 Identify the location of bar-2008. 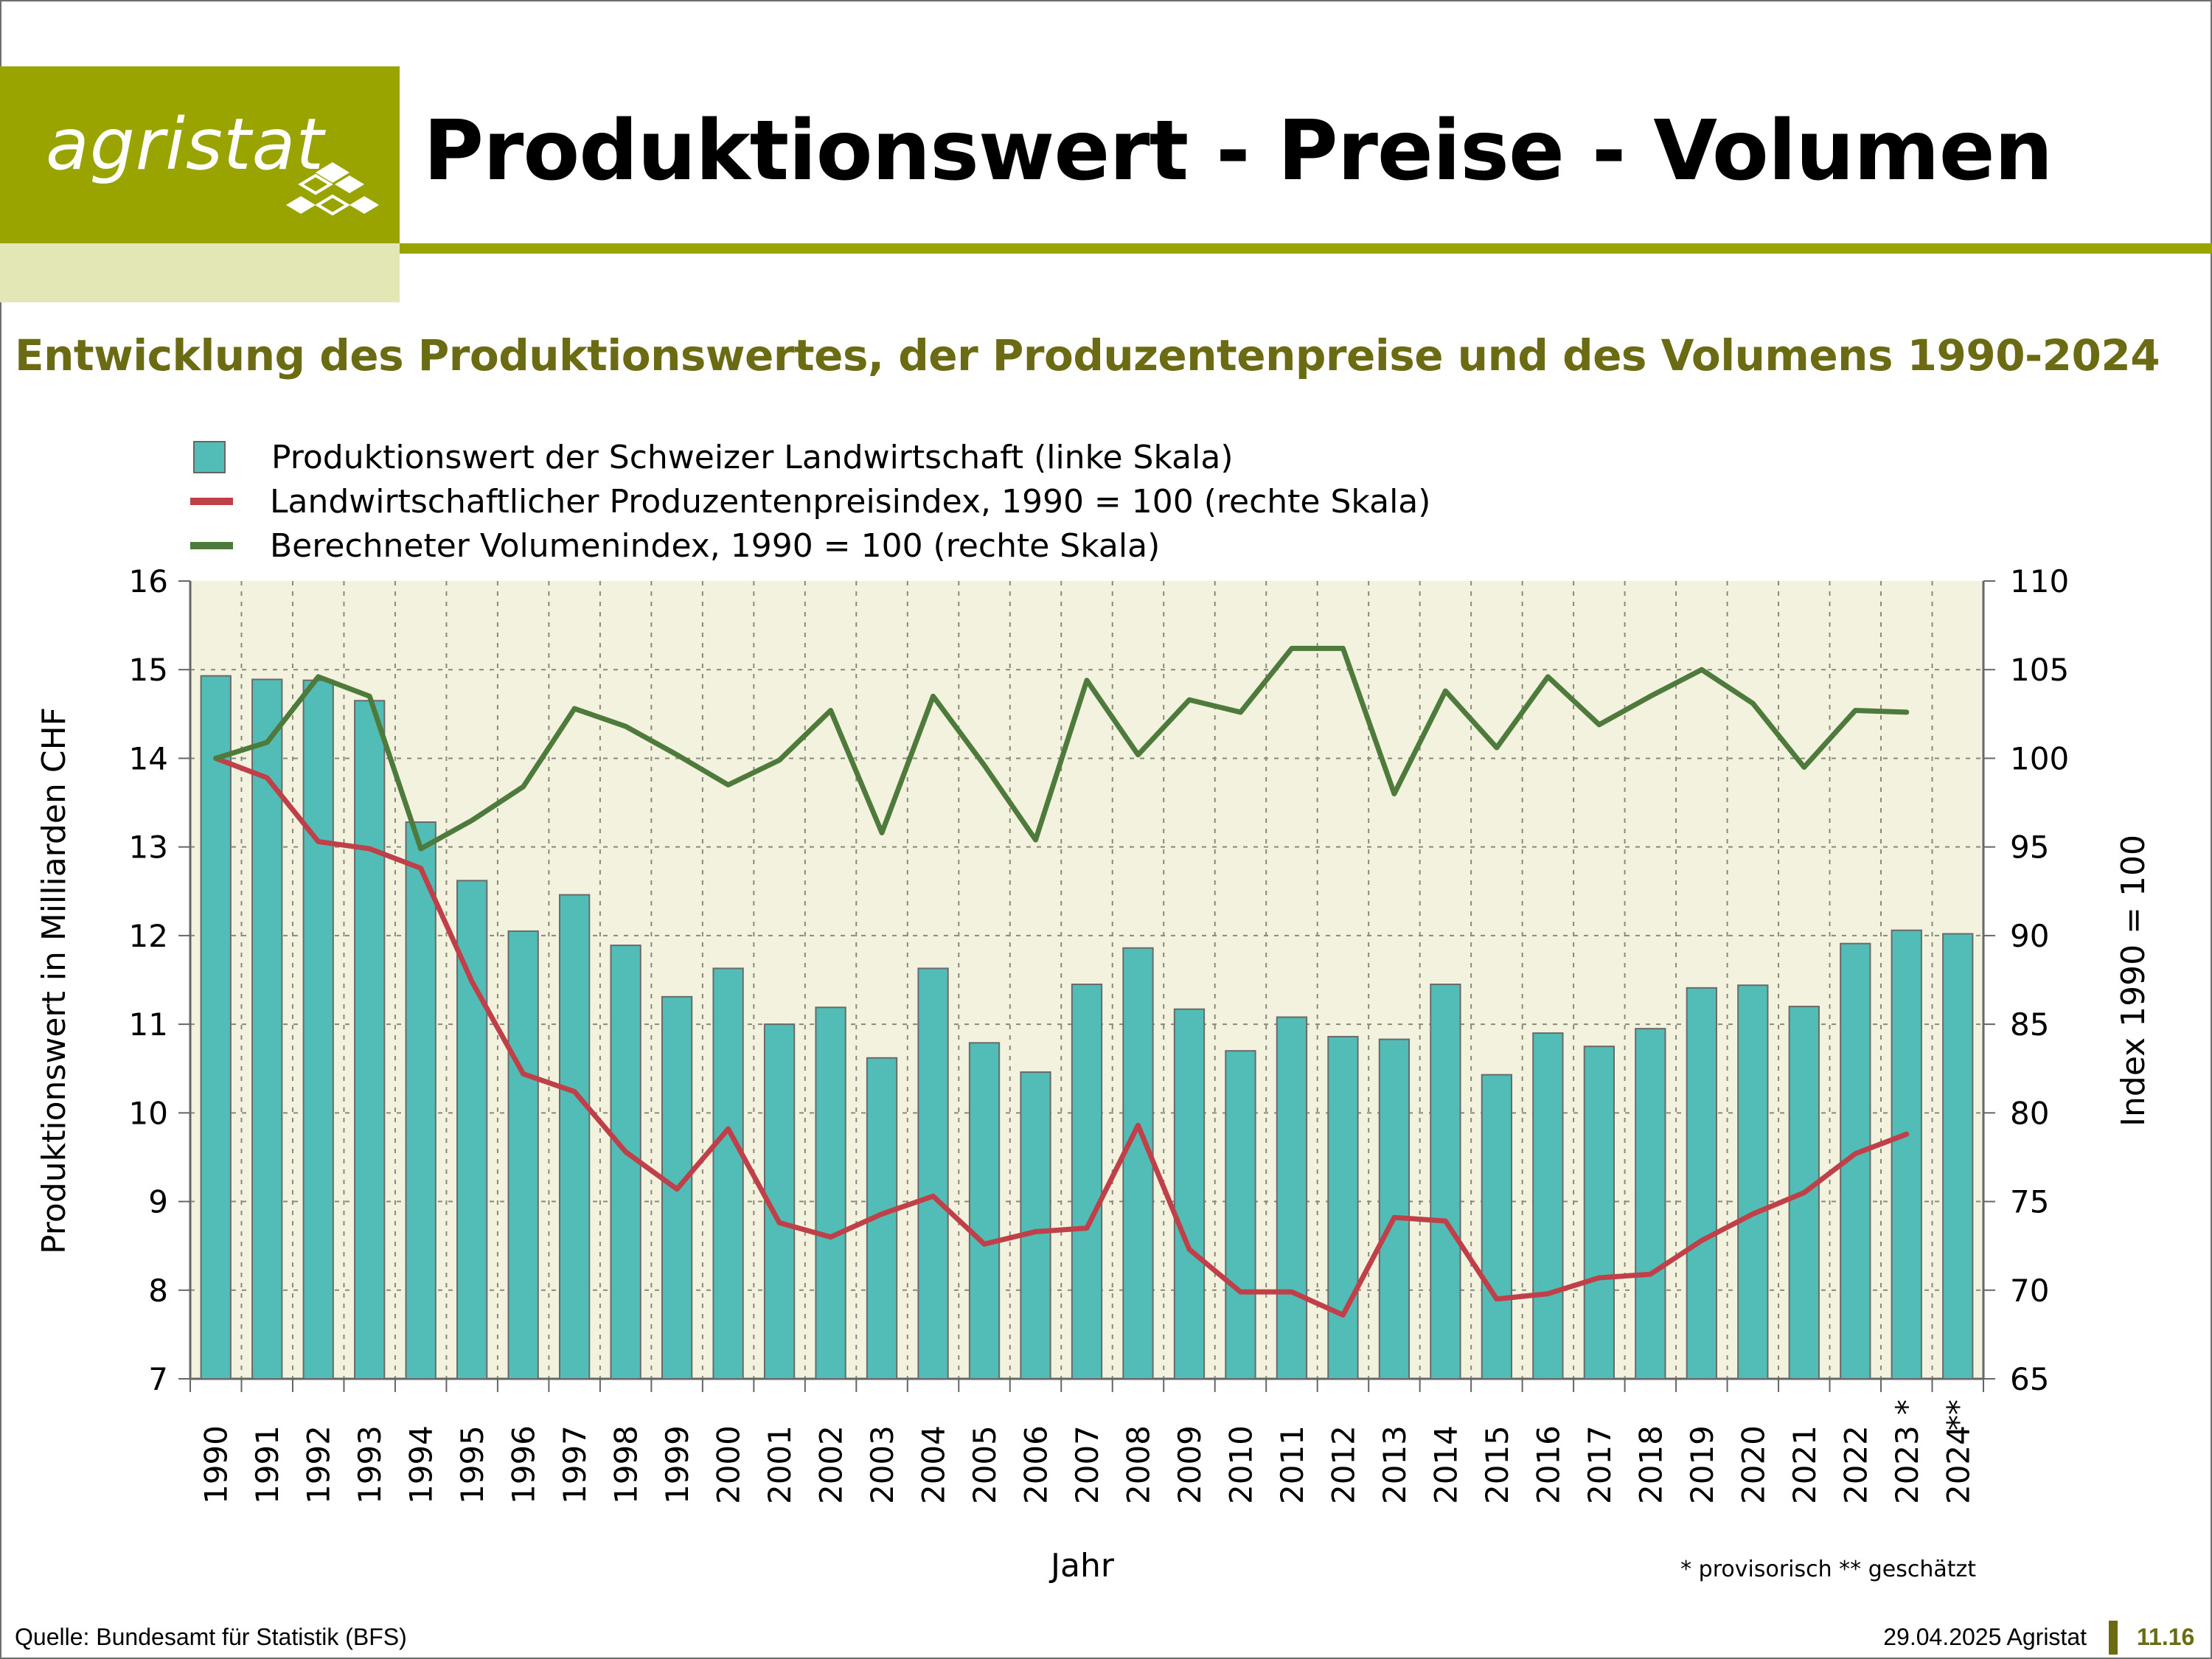
(1138, 1163).